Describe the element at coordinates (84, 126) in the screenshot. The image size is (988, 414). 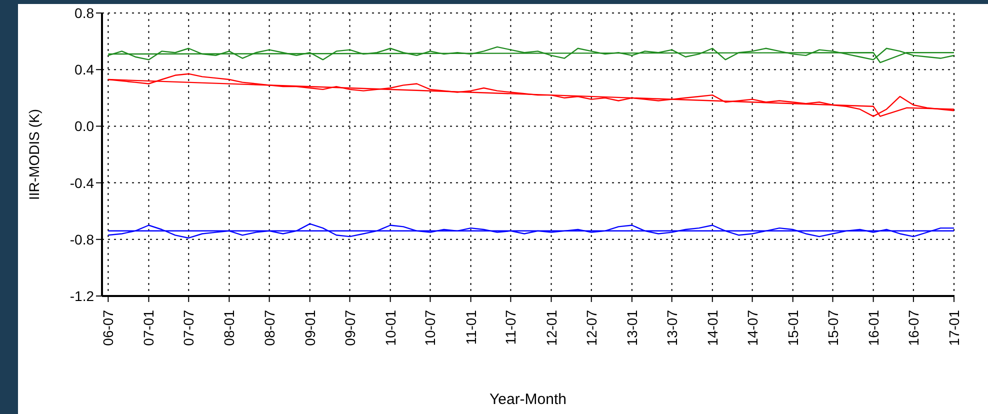
I see `y-tick-label: 0.0` at that location.